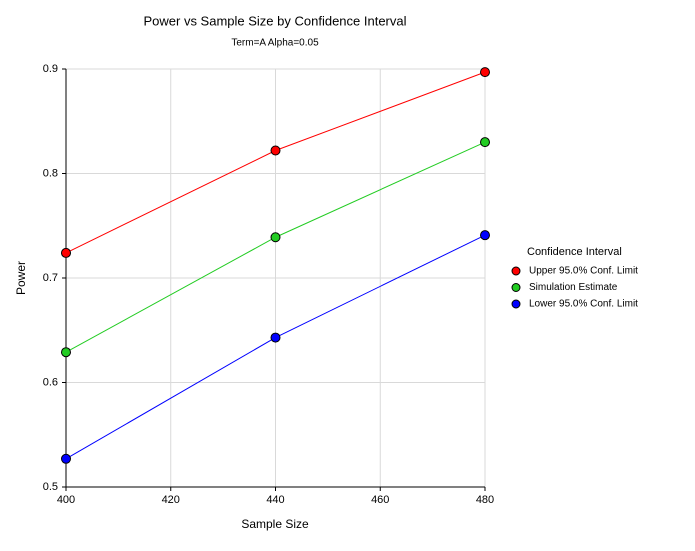  What do you see at coordinates (583, 271) in the screenshot?
I see `legend-label: Upper 95.0% Conf. Limit` at bounding box center [583, 271].